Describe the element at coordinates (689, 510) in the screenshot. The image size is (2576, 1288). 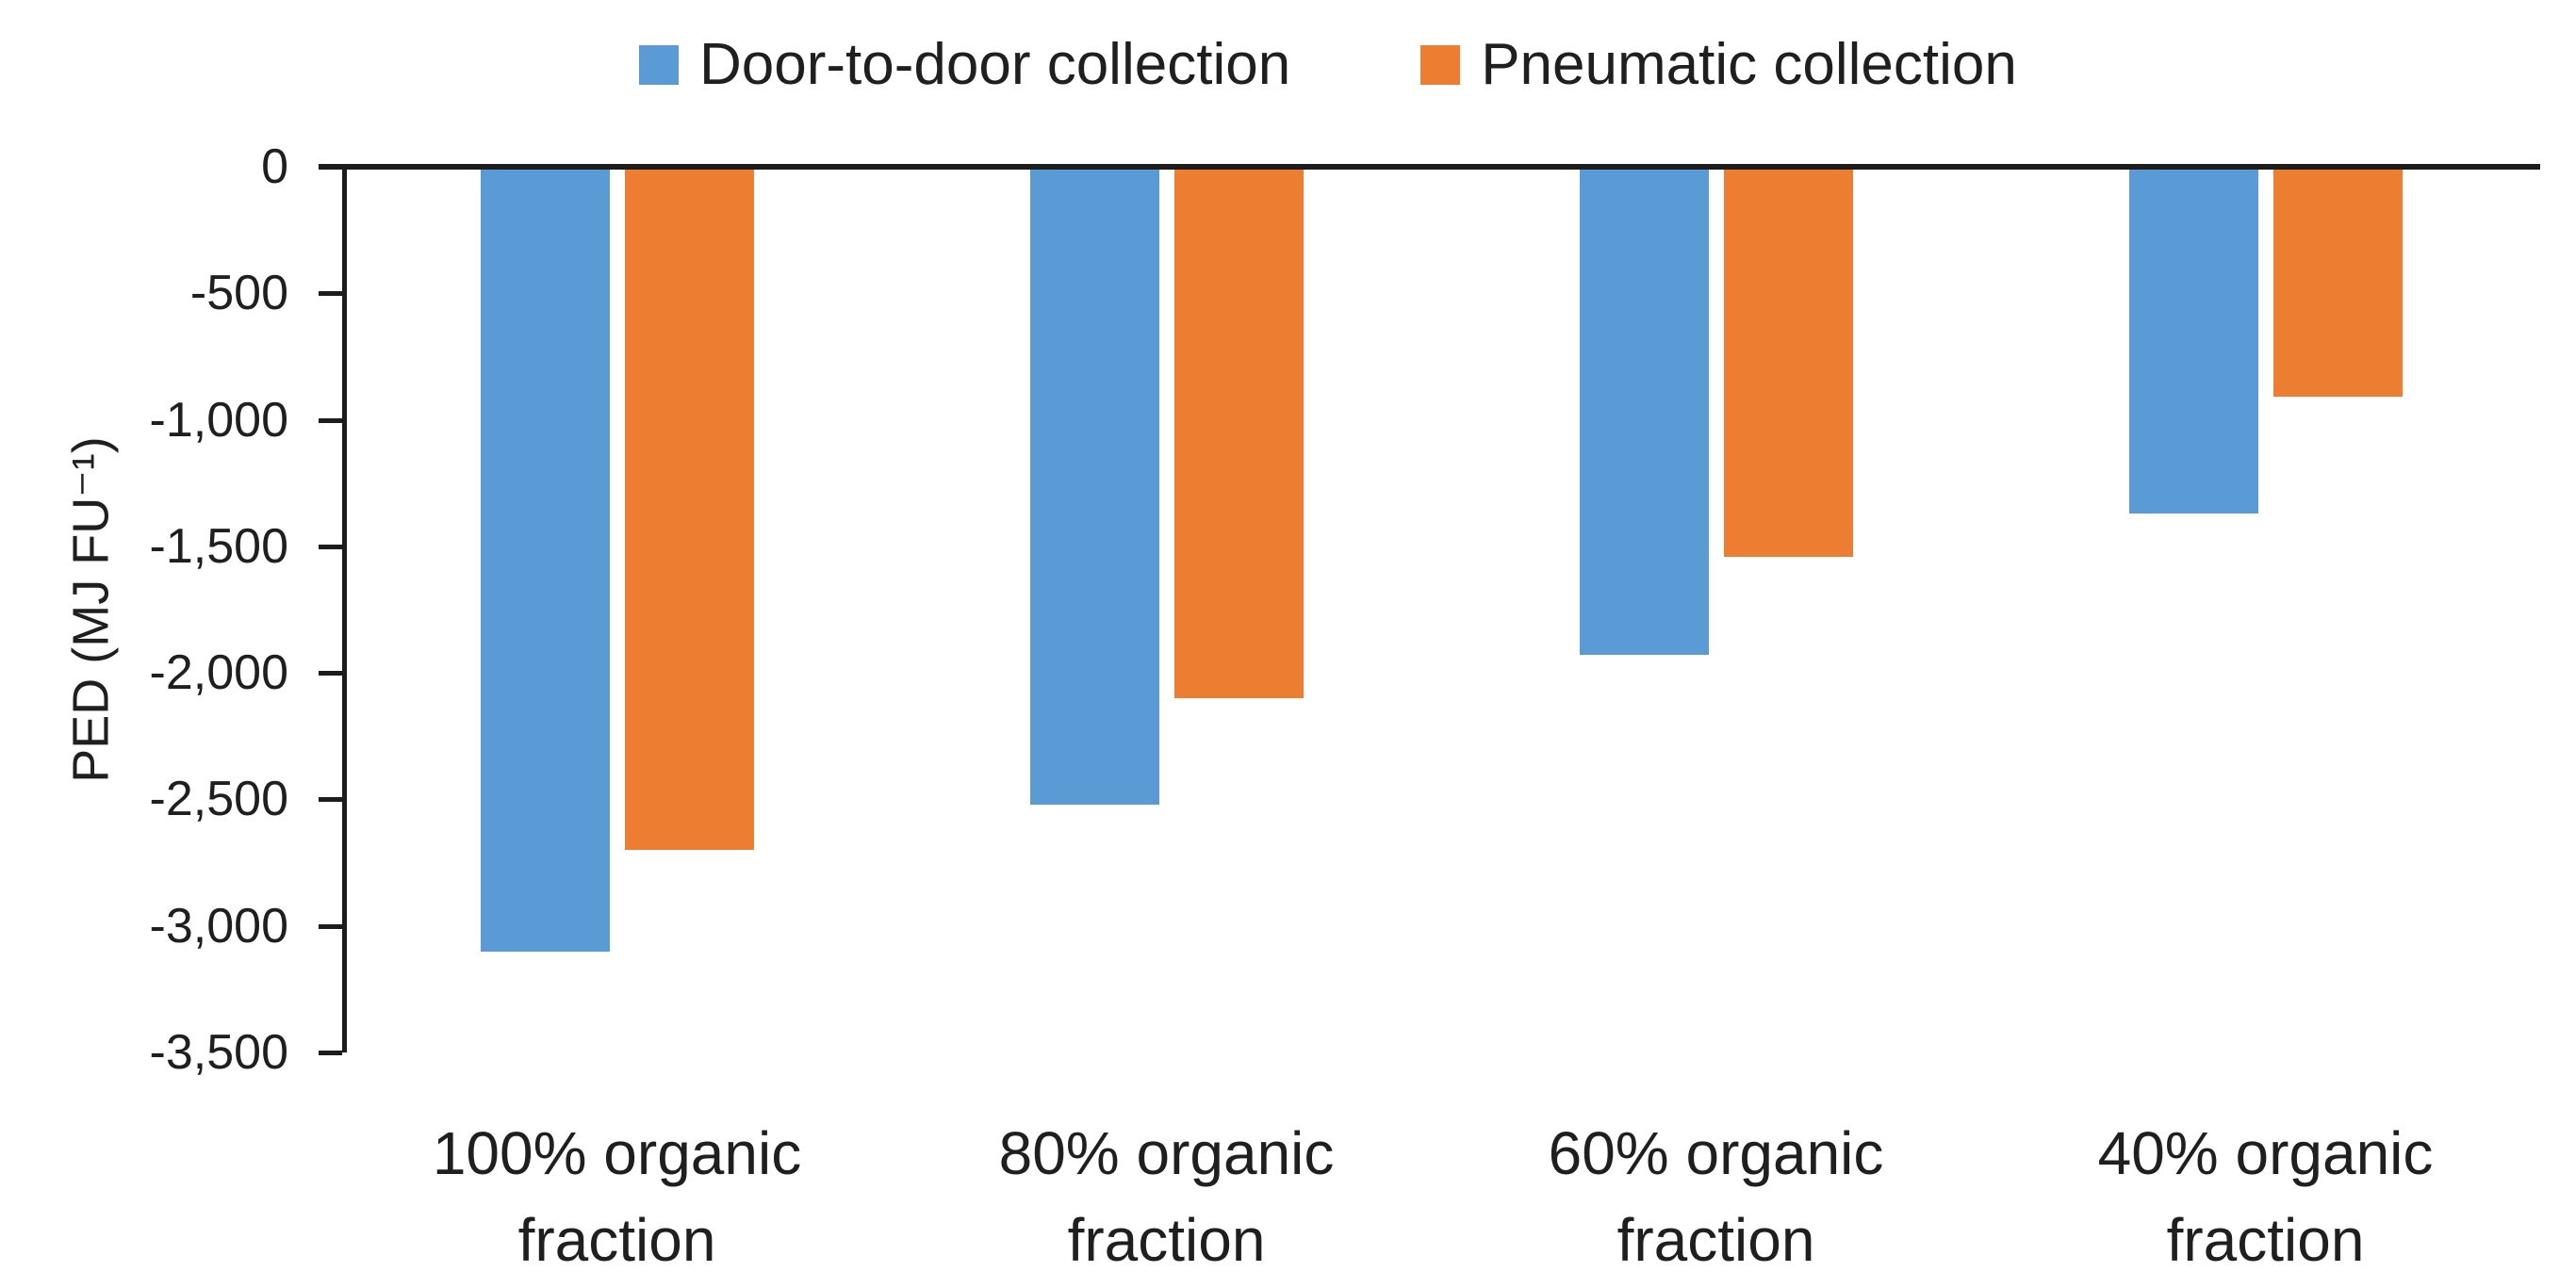
I see `bar-pneumatic-collection-100-organic-fraction` at that location.